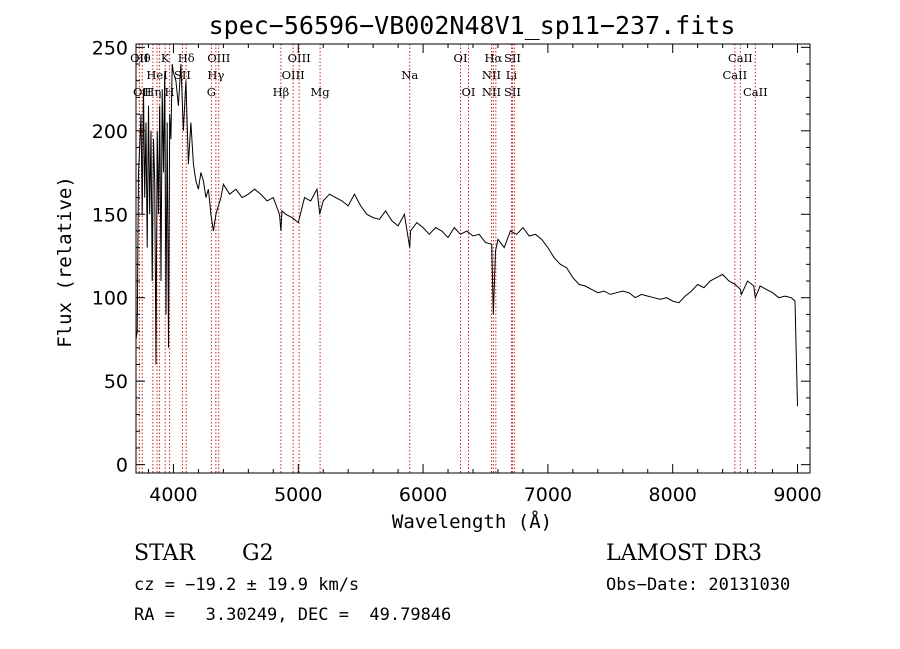 This screenshot has height=649, width=900. What do you see at coordinates (165, 58) in the screenshot?
I see `line-label-5-top: K` at bounding box center [165, 58].